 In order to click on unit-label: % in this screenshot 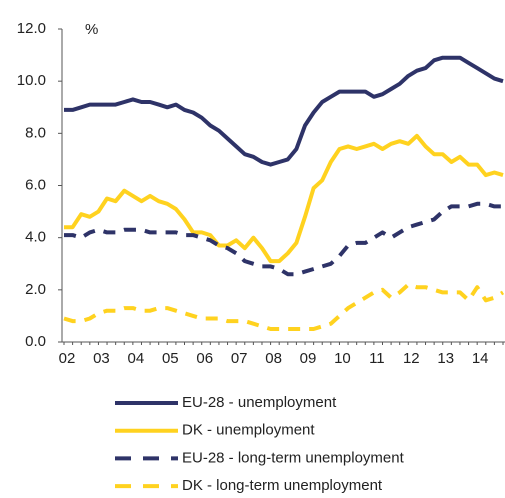, I will do `click(91, 29)`.